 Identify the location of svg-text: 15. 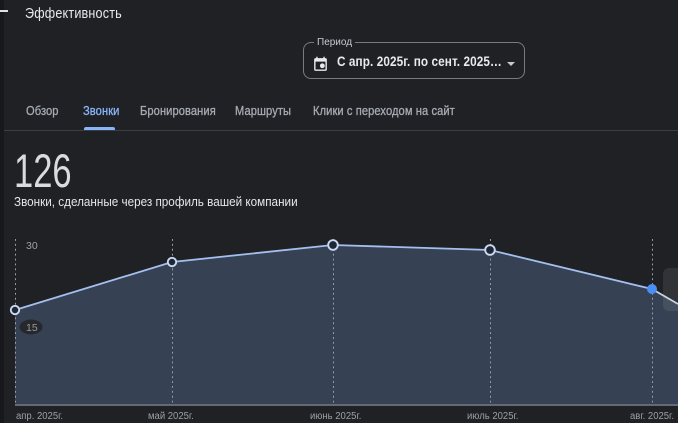
(32, 328).